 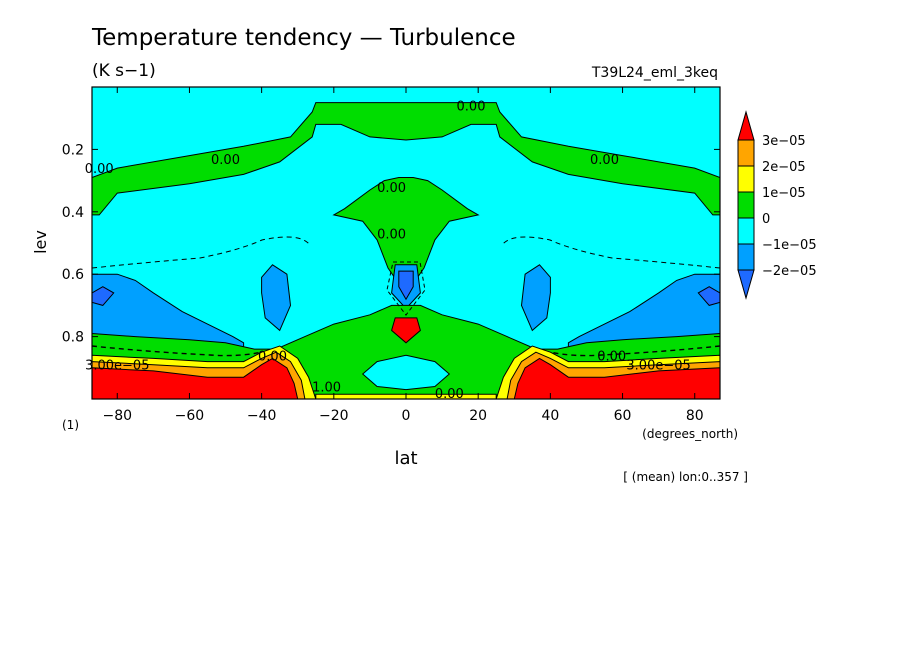 I want to click on x-tick-label: 80, so click(x=695, y=416).